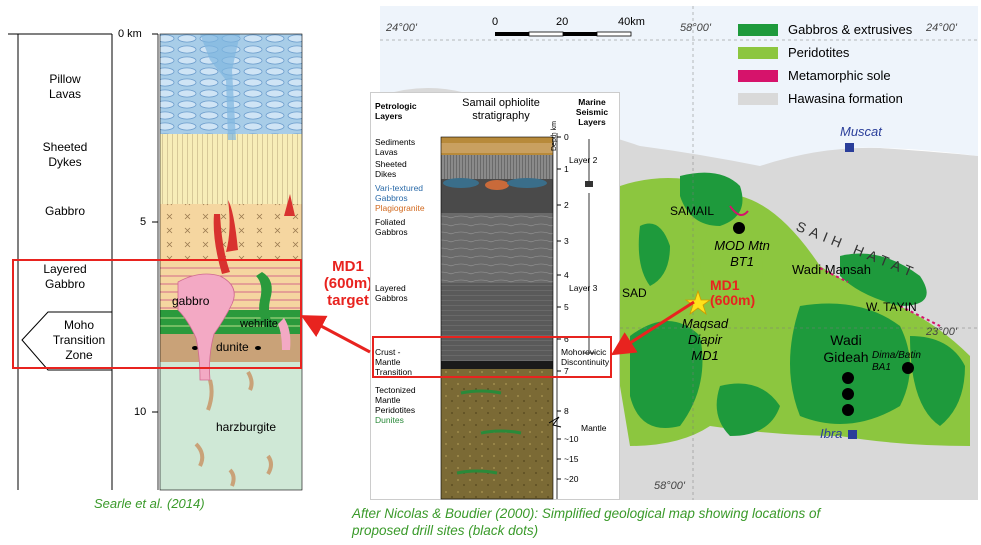 Image resolution: width=981 pixels, height=545 pixels. What do you see at coordinates (831, 269) in the screenshot?
I see `place-wadi-mansah: Wadi Mansah` at bounding box center [831, 269].